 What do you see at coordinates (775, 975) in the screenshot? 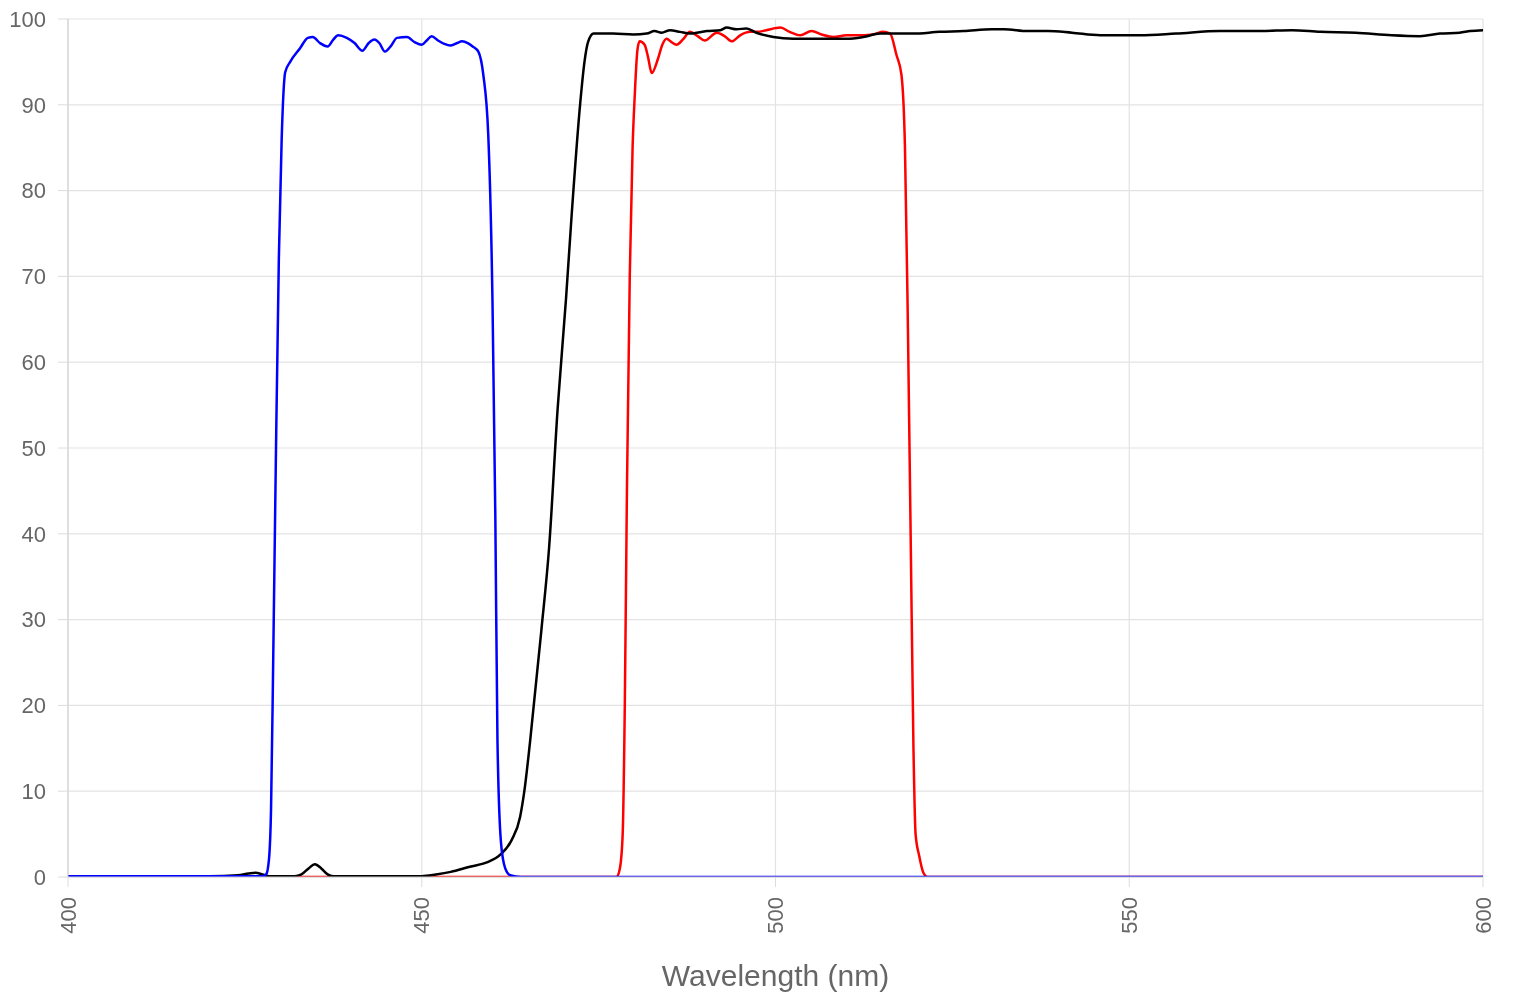
I see `x-axis-title: Wavelength (nm)` at bounding box center [775, 975].